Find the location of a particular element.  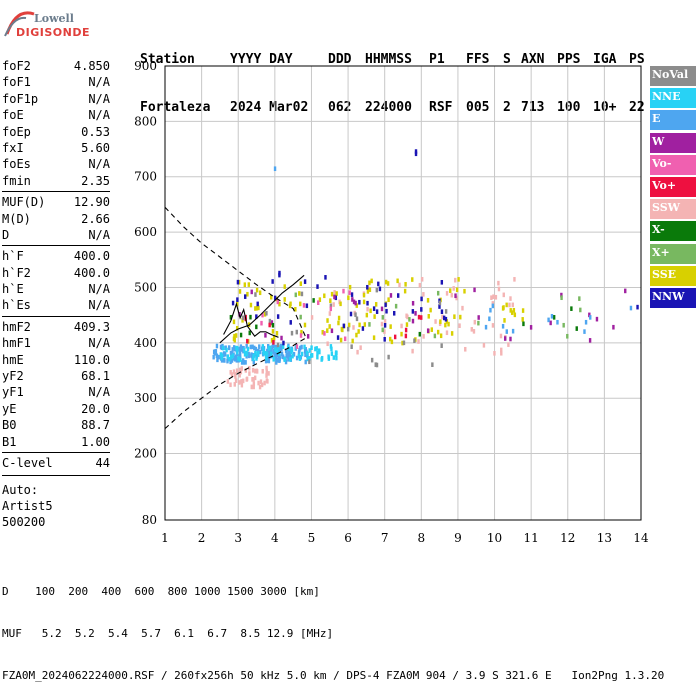

param-value: 88.7 is located at coordinates (95, 425).